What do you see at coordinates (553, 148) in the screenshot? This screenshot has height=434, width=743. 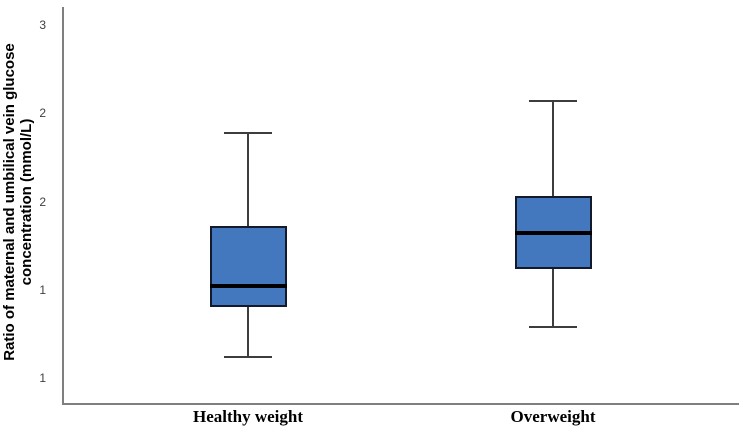 I see `upper-whisker-overweight` at bounding box center [553, 148].